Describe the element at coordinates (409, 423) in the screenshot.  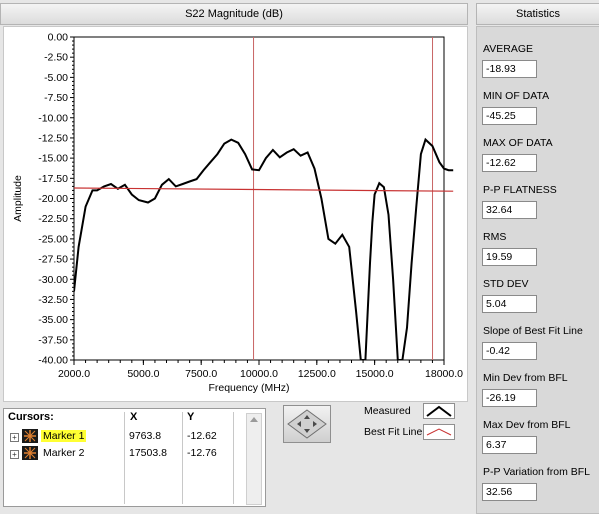
I see `plot-legend: Measured Best Fit Line` at that location.